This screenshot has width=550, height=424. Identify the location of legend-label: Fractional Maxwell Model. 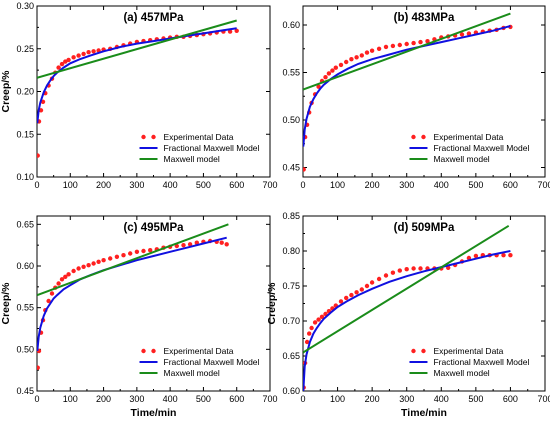
(481, 148).